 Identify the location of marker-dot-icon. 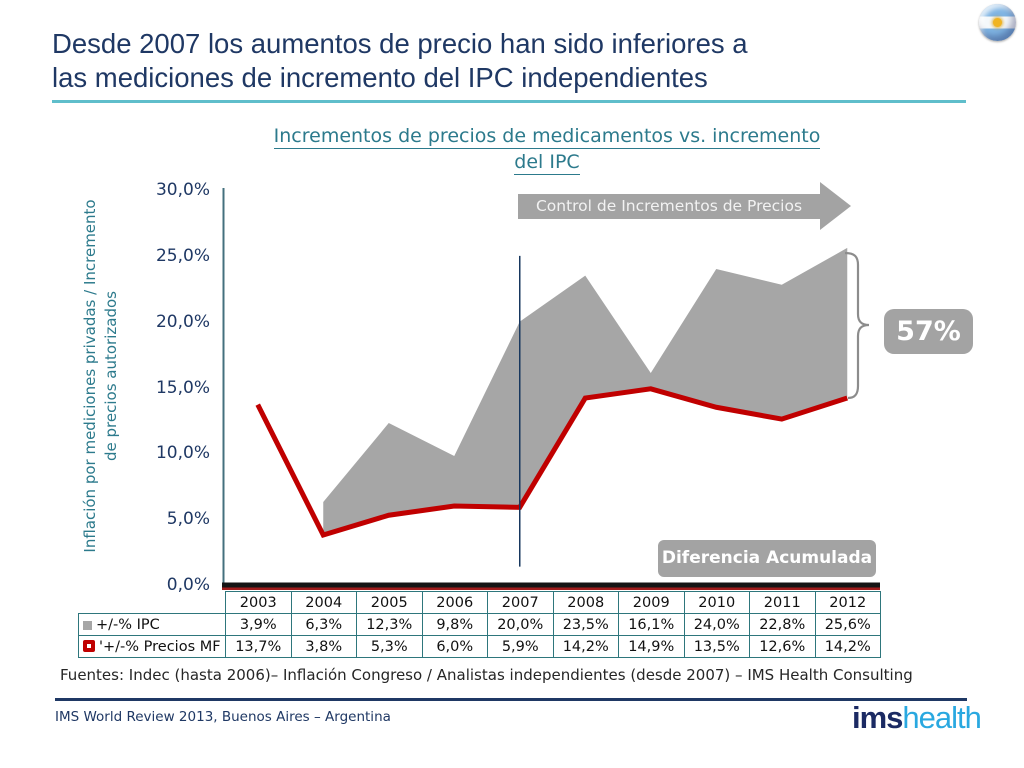
(89, 645).